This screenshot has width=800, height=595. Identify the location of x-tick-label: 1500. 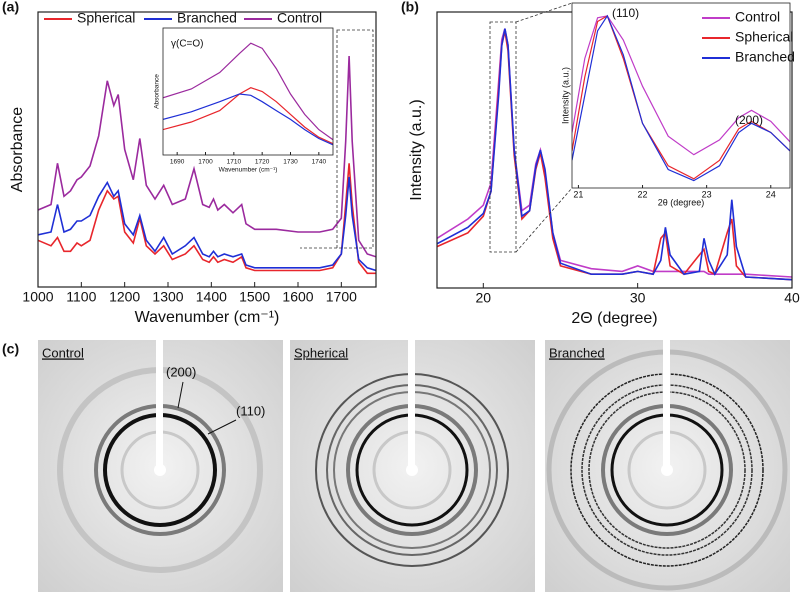
(254, 297).